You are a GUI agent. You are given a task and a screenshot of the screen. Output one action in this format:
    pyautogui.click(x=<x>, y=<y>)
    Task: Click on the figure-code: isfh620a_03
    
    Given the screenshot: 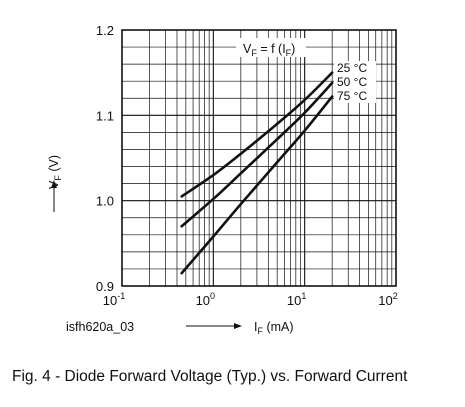 What is the action you would take?
    pyautogui.click(x=100, y=327)
    